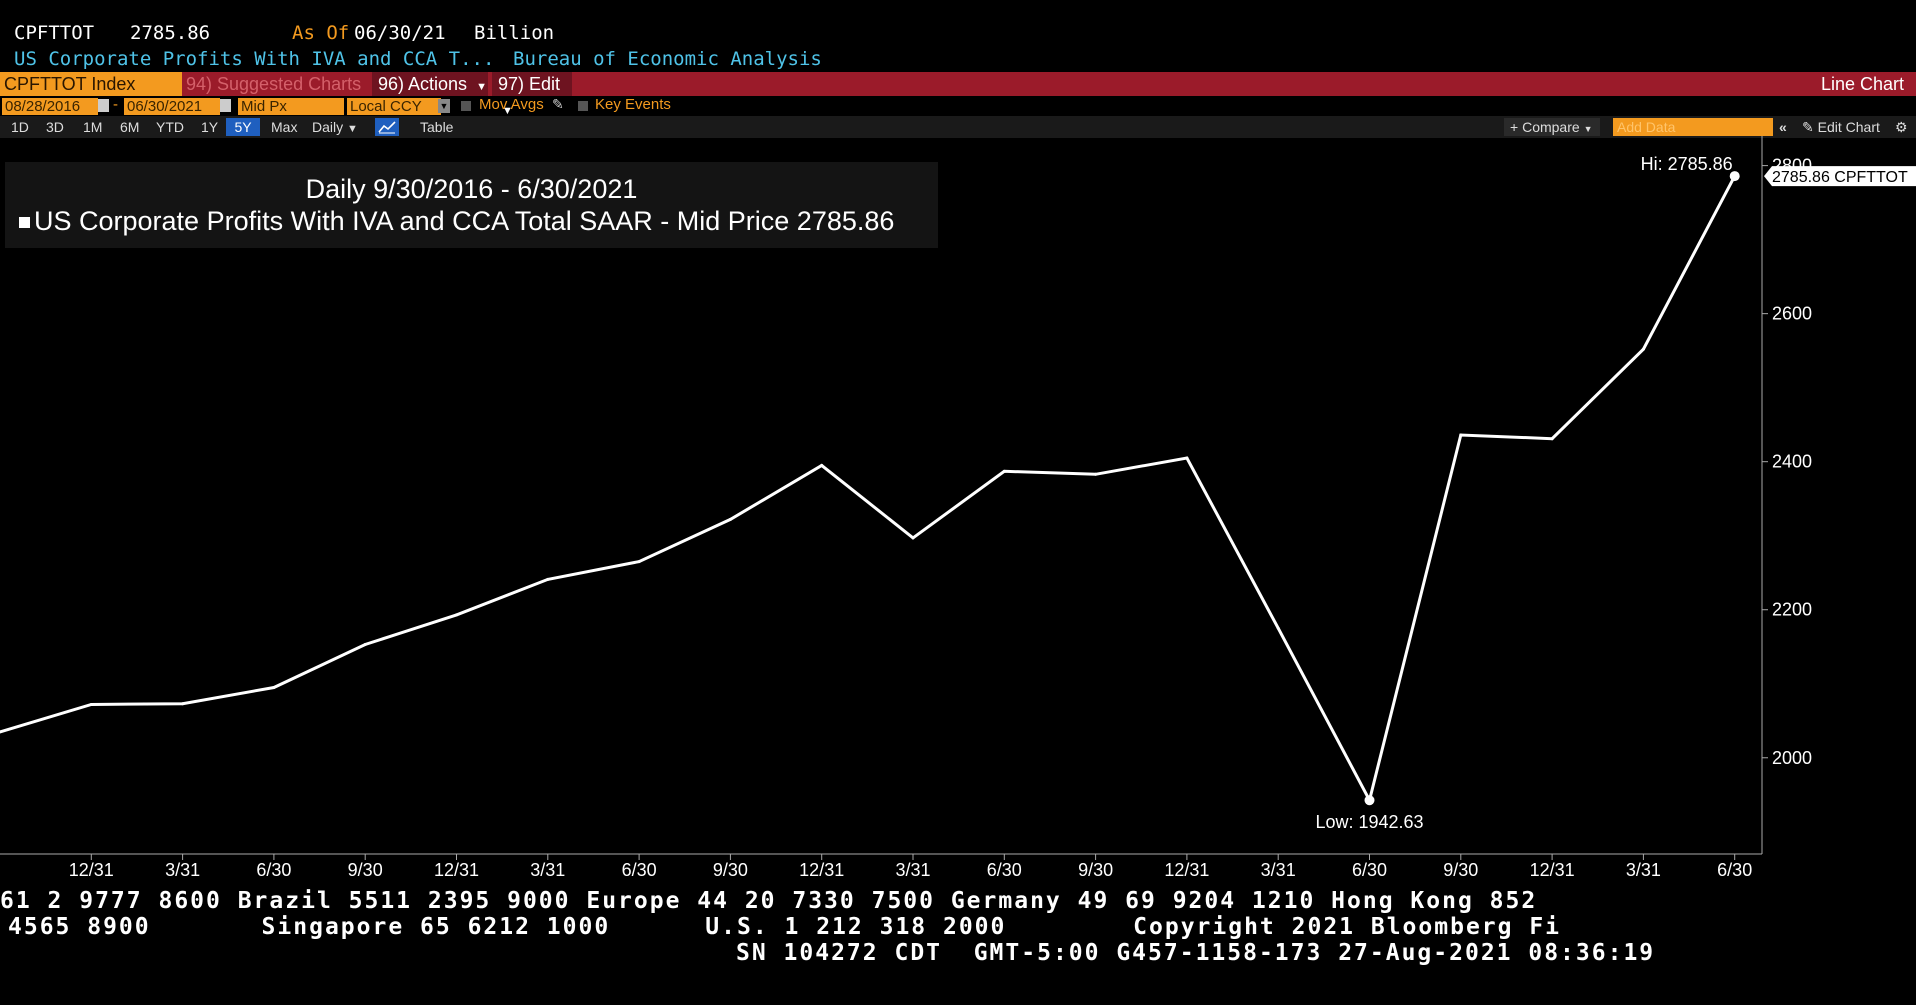 The width and height of the screenshot is (1916, 1005). What do you see at coordinates (466, 106) in the screenshot?
I see `mov-avgs-checkbox` at bounding box center [466, 106].